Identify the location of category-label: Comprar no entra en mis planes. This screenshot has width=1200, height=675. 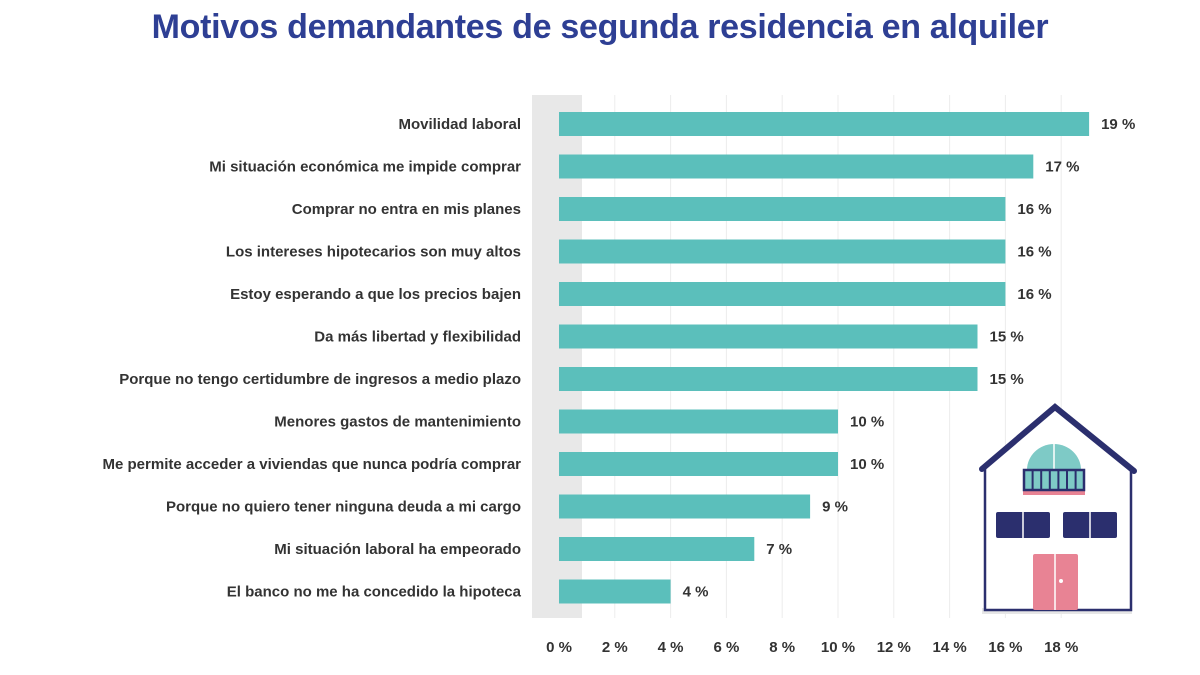
(406, 209).